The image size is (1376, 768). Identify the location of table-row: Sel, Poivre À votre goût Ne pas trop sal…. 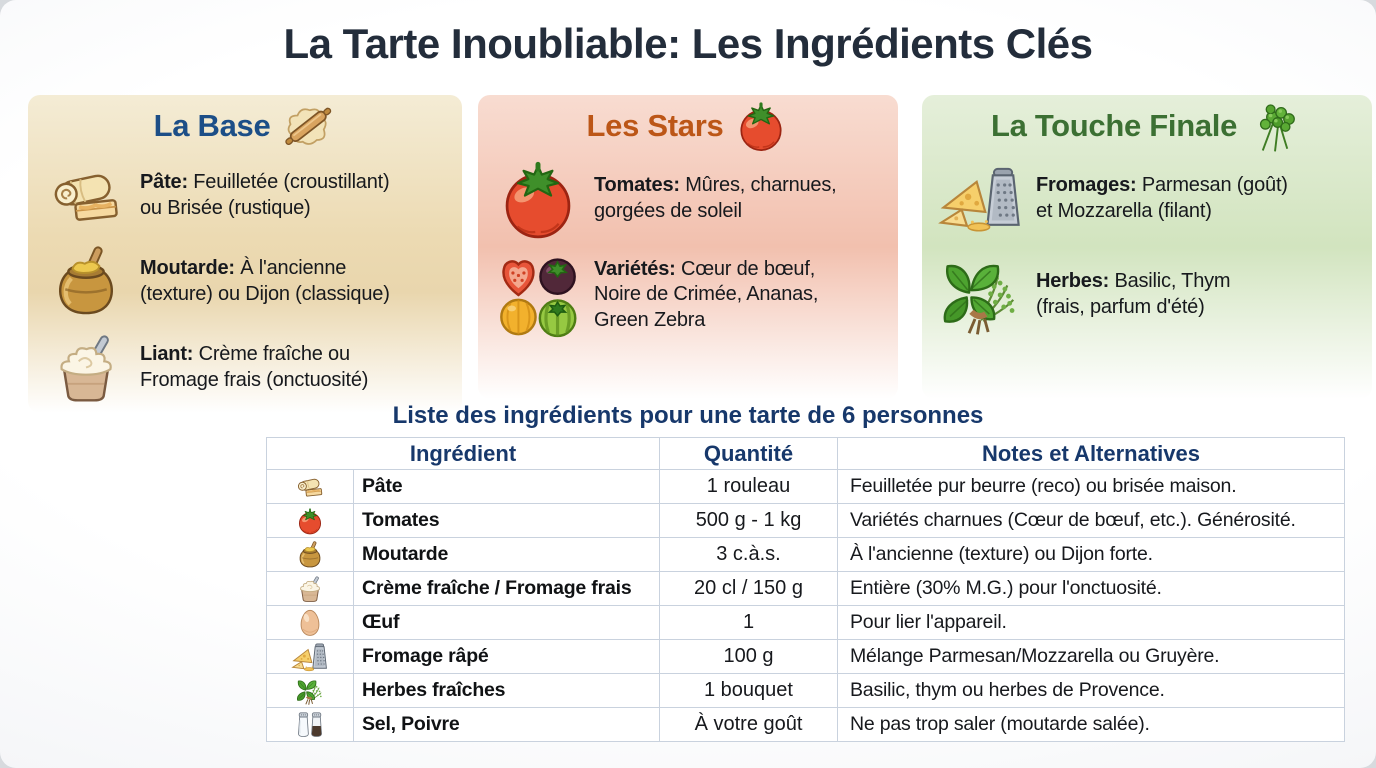
(805, 724).